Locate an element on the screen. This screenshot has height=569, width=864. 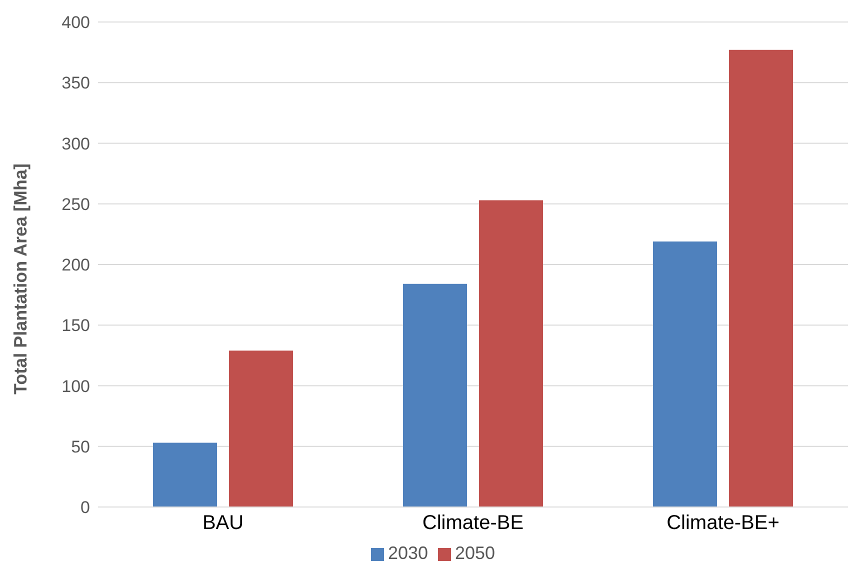
y-tick-label: 100 is located at coordinates (76, 386).